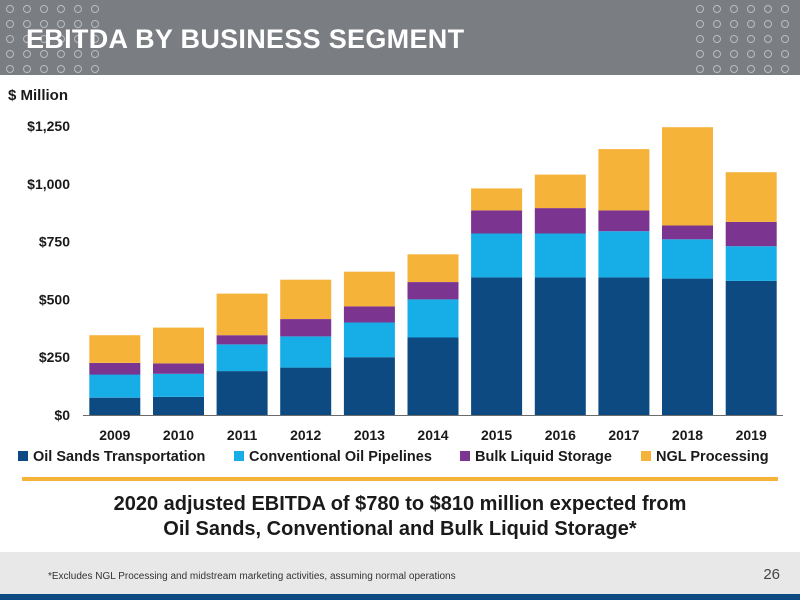 This screenshot has height=600, width=800. What do you see at coordinates (745, 37) in the screenshot?
I see `dot-pattern-right` at bounding box center [745, 37].